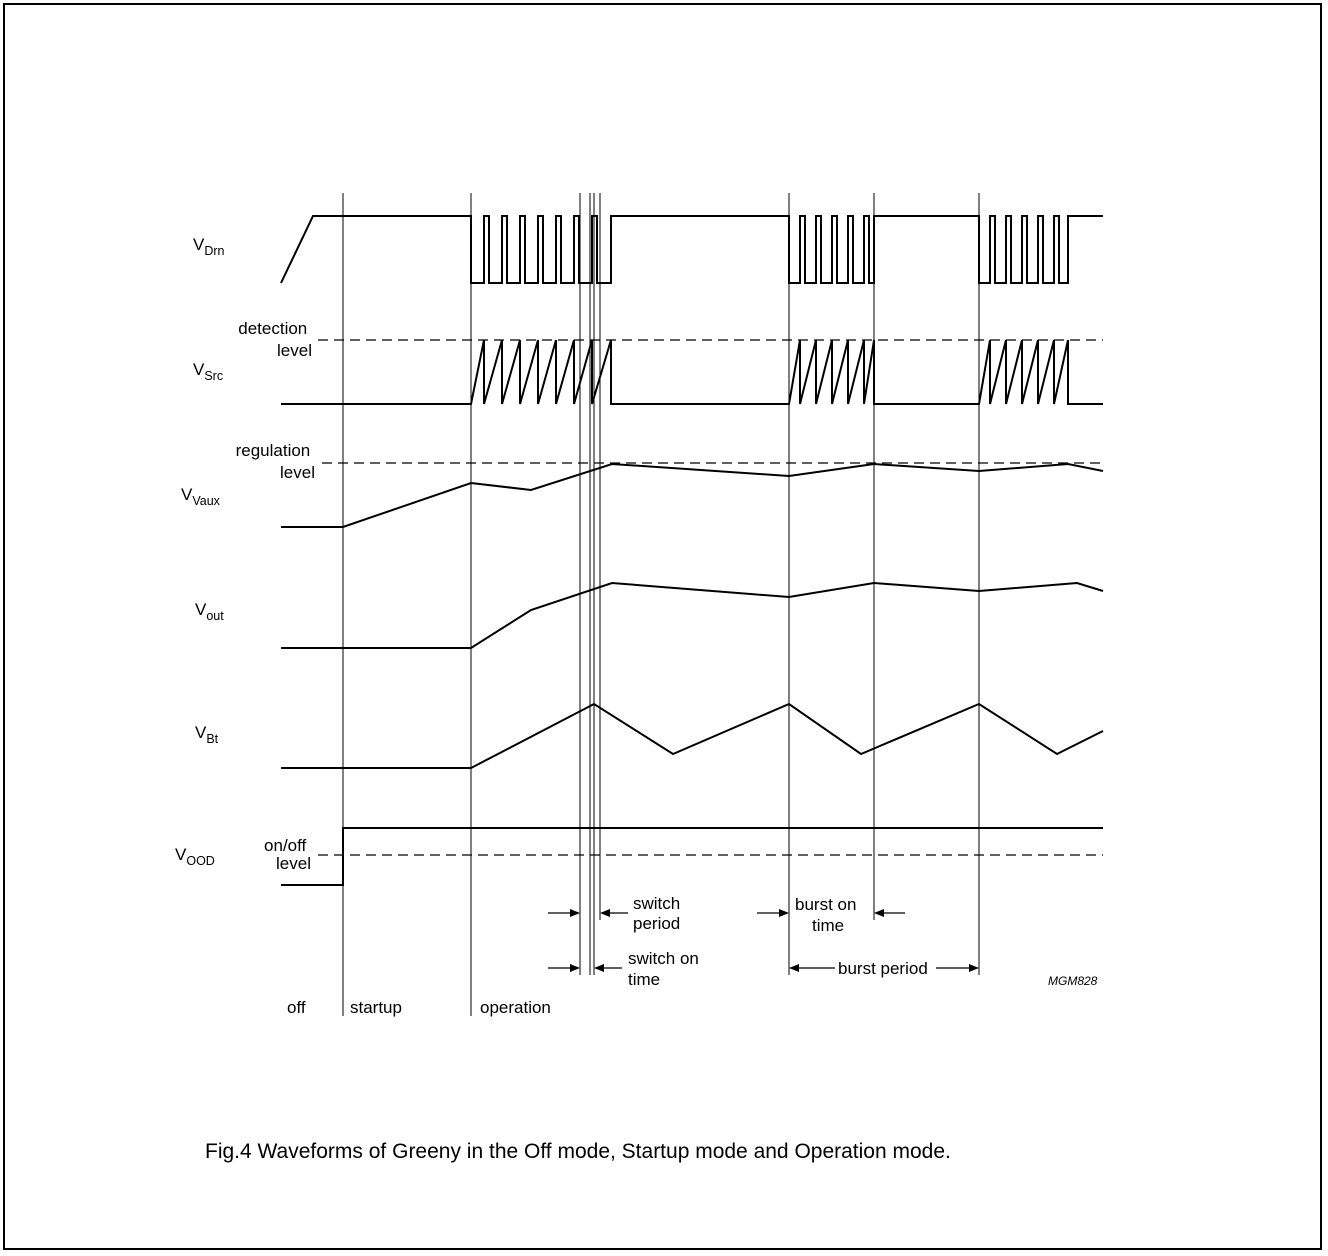 The image size is (1328, 1256). What do you see at coordinates (376, 1007) in the screenshot?
I see `phase-startup-label: startup` at bounding box center [376, 1007].